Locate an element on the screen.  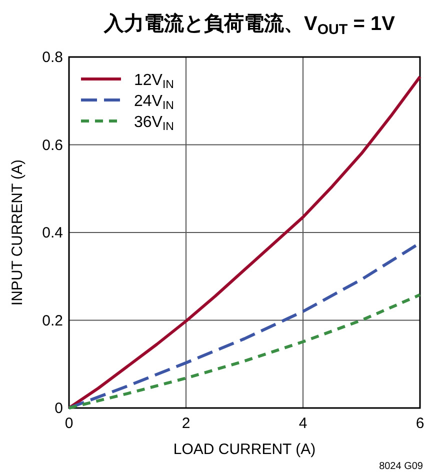
x-tick-label: 0 is located at coordinates (69, 423).